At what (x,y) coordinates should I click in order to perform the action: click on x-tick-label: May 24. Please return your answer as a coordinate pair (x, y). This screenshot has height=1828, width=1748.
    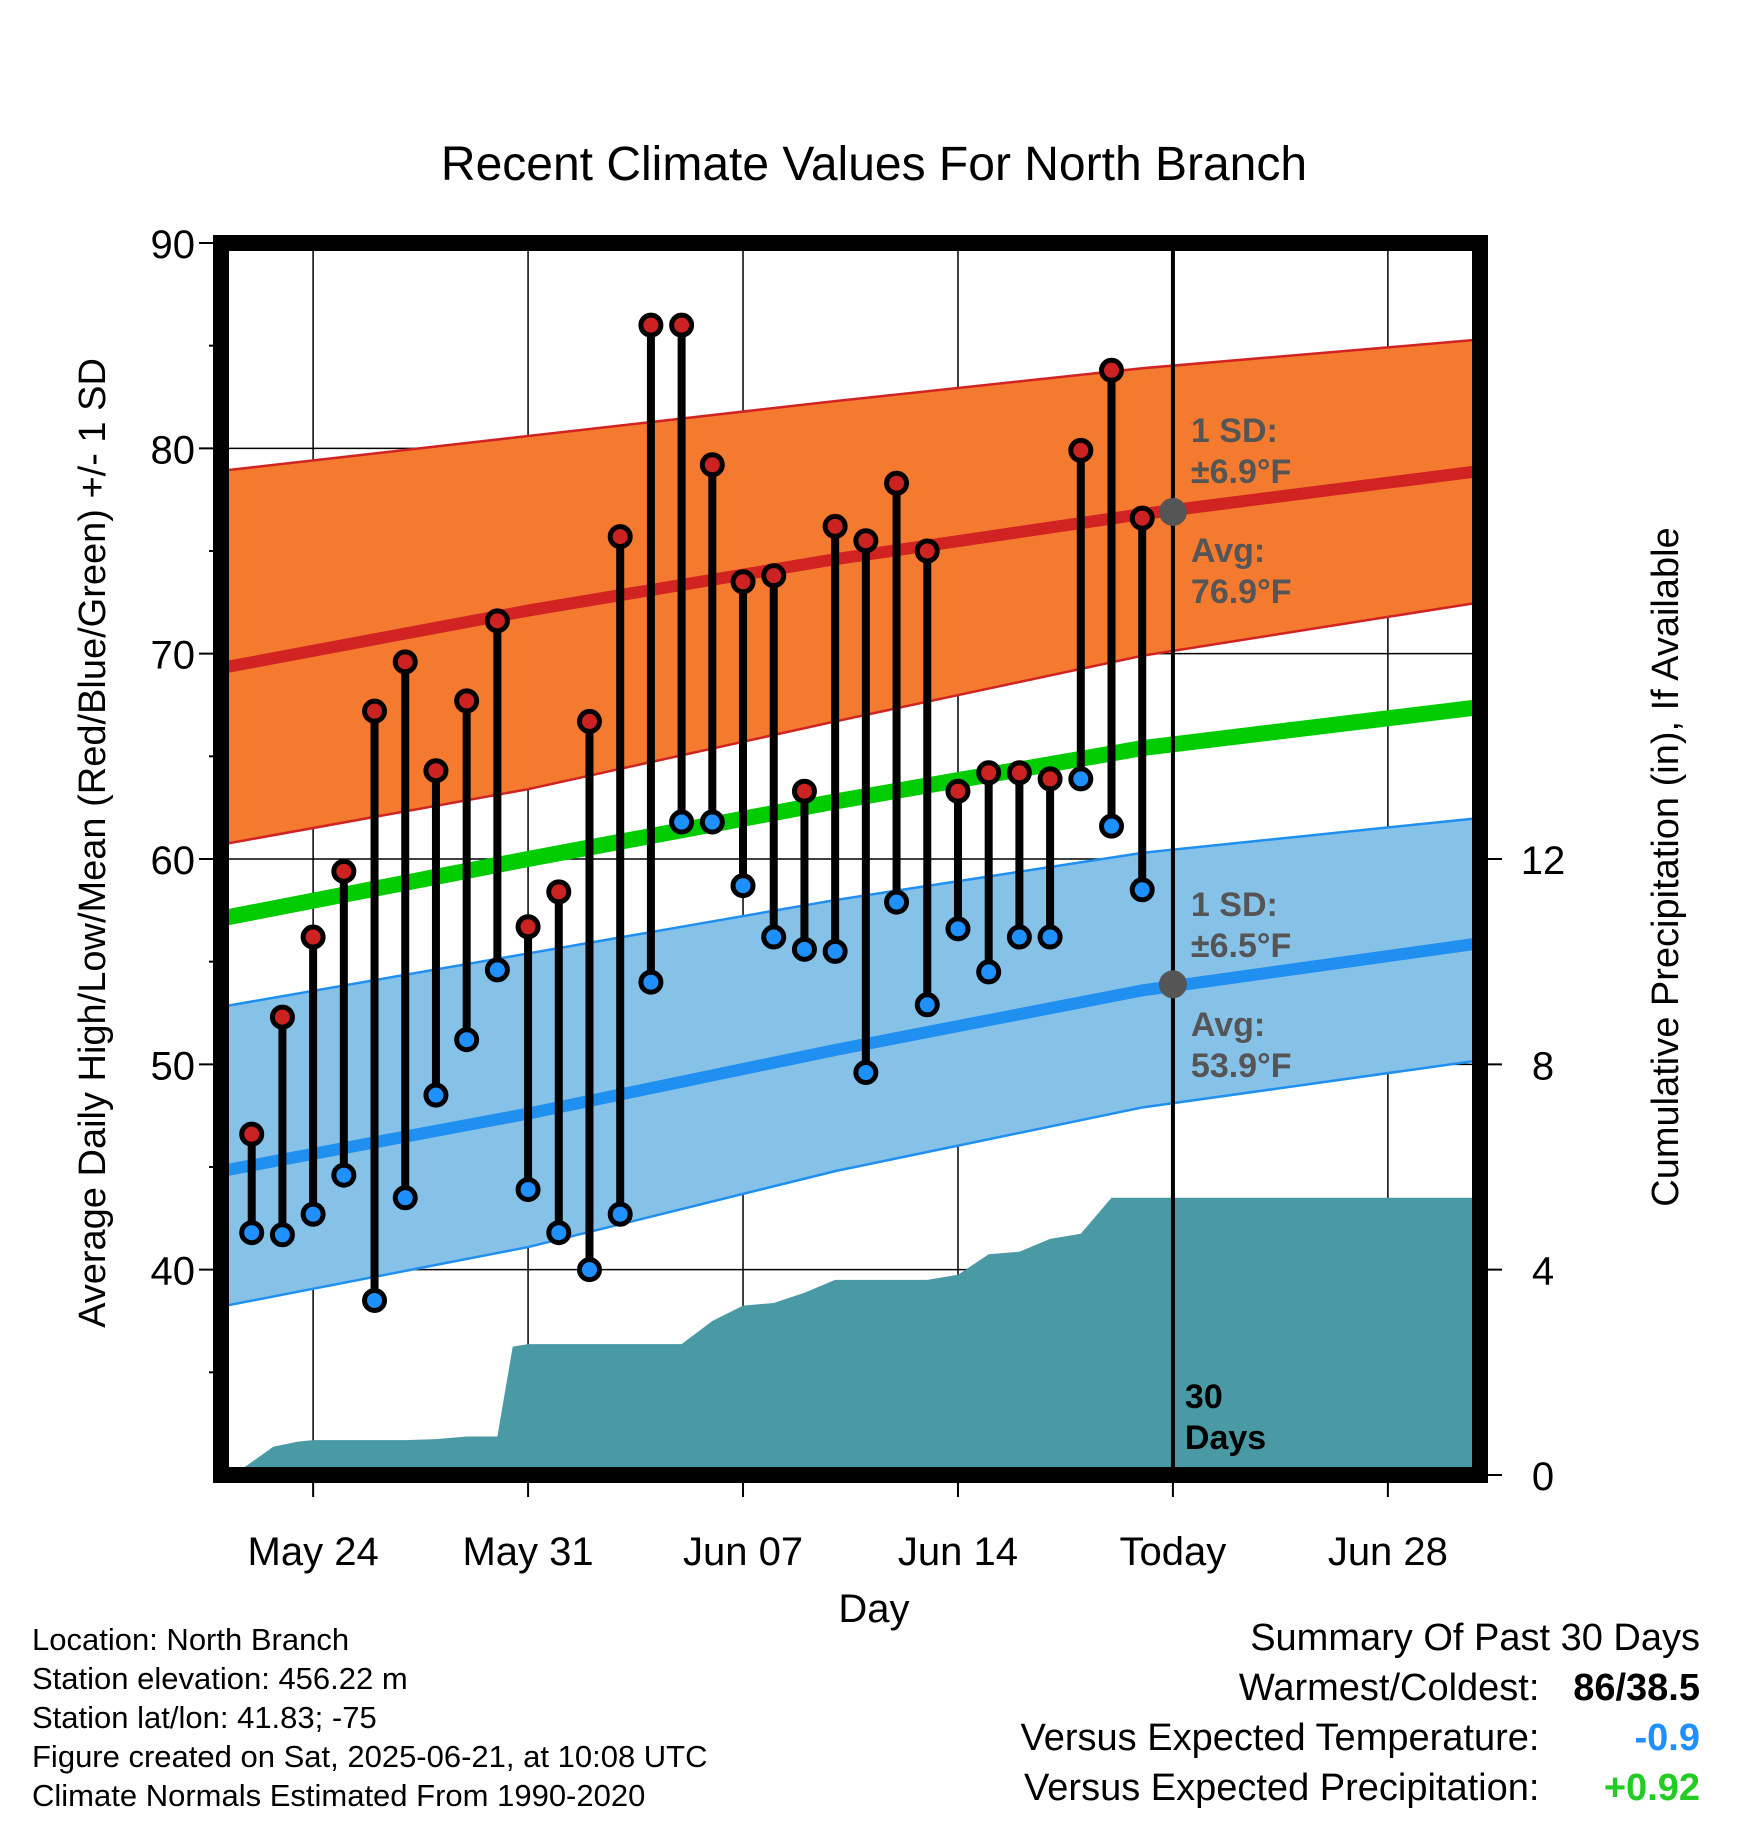
    Looking at the image, I should click on (313, 1552).